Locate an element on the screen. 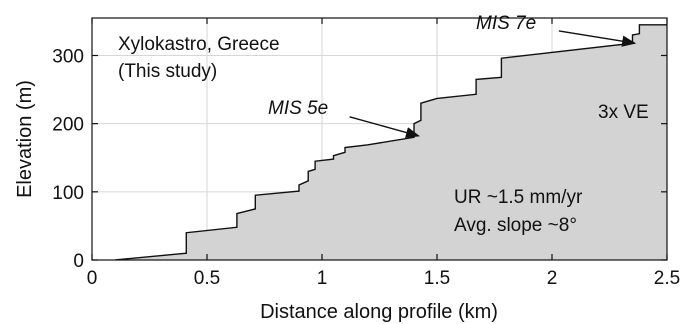 Image resolution: width=685 pixels, height=324 pixels. mis5e-label: MIS 5e is located at coordinates (298, 108).